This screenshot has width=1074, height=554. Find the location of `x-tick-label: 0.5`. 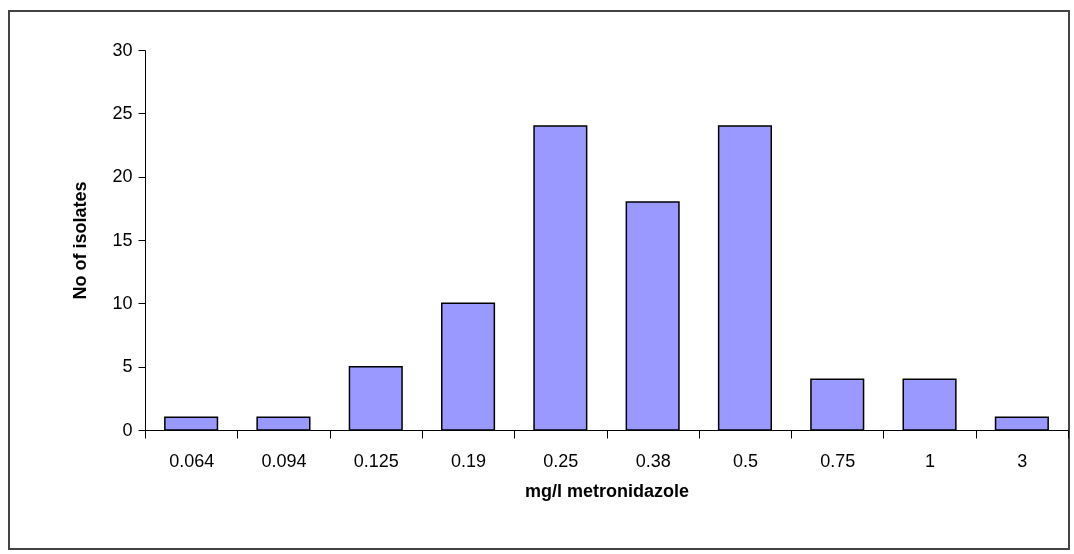

x-tick-label: 0.5 is located at coordinates (745, 460).